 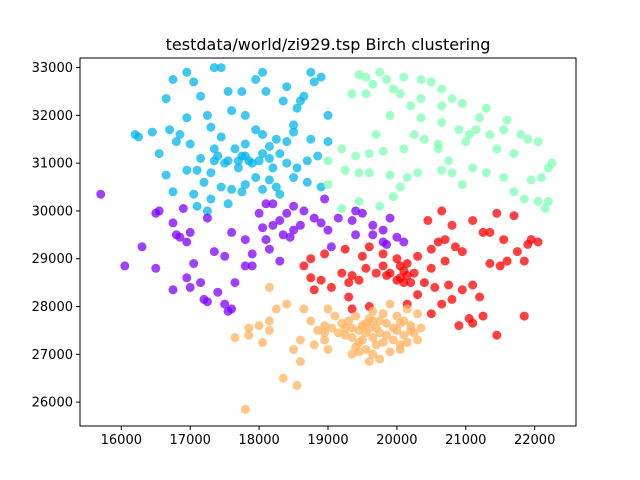 I want to click on y-tick-label: 30000, so click(x=52, y=211).